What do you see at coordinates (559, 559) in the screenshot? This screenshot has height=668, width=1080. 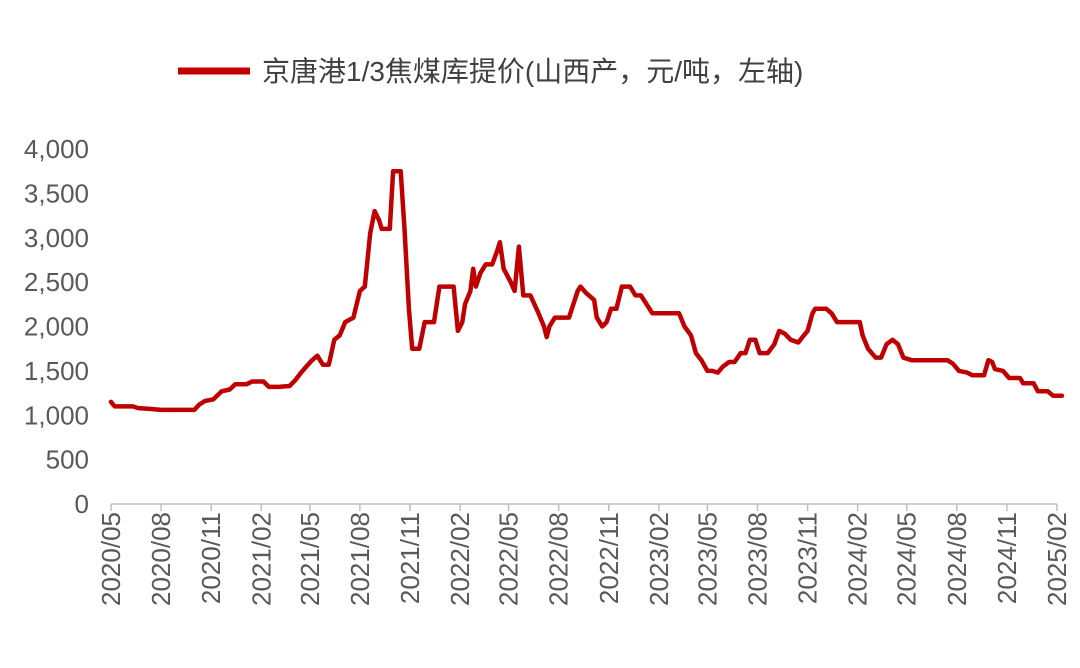 I see `x-tick-label: 2022/08` at bounding box center [559, 559].